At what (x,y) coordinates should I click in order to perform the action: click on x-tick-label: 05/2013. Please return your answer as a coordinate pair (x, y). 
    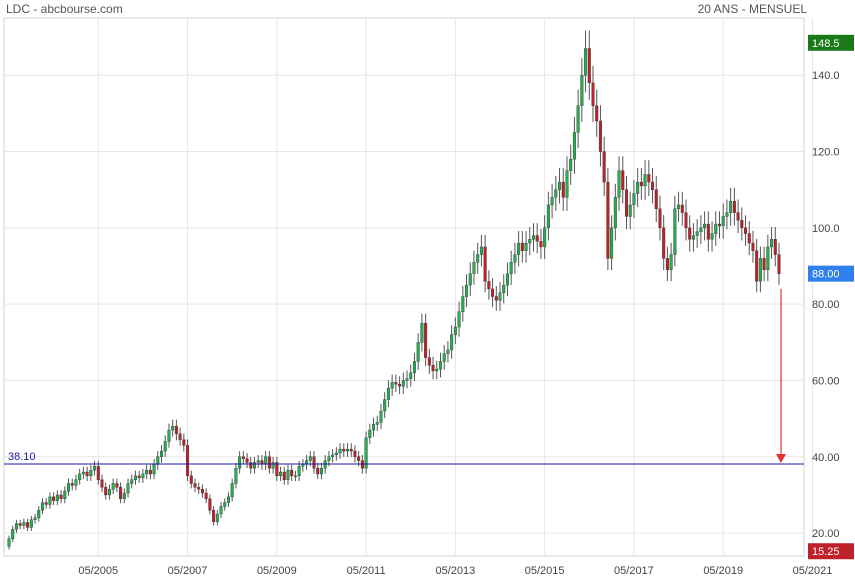
    Looking at the image, I should click on (455, 571).